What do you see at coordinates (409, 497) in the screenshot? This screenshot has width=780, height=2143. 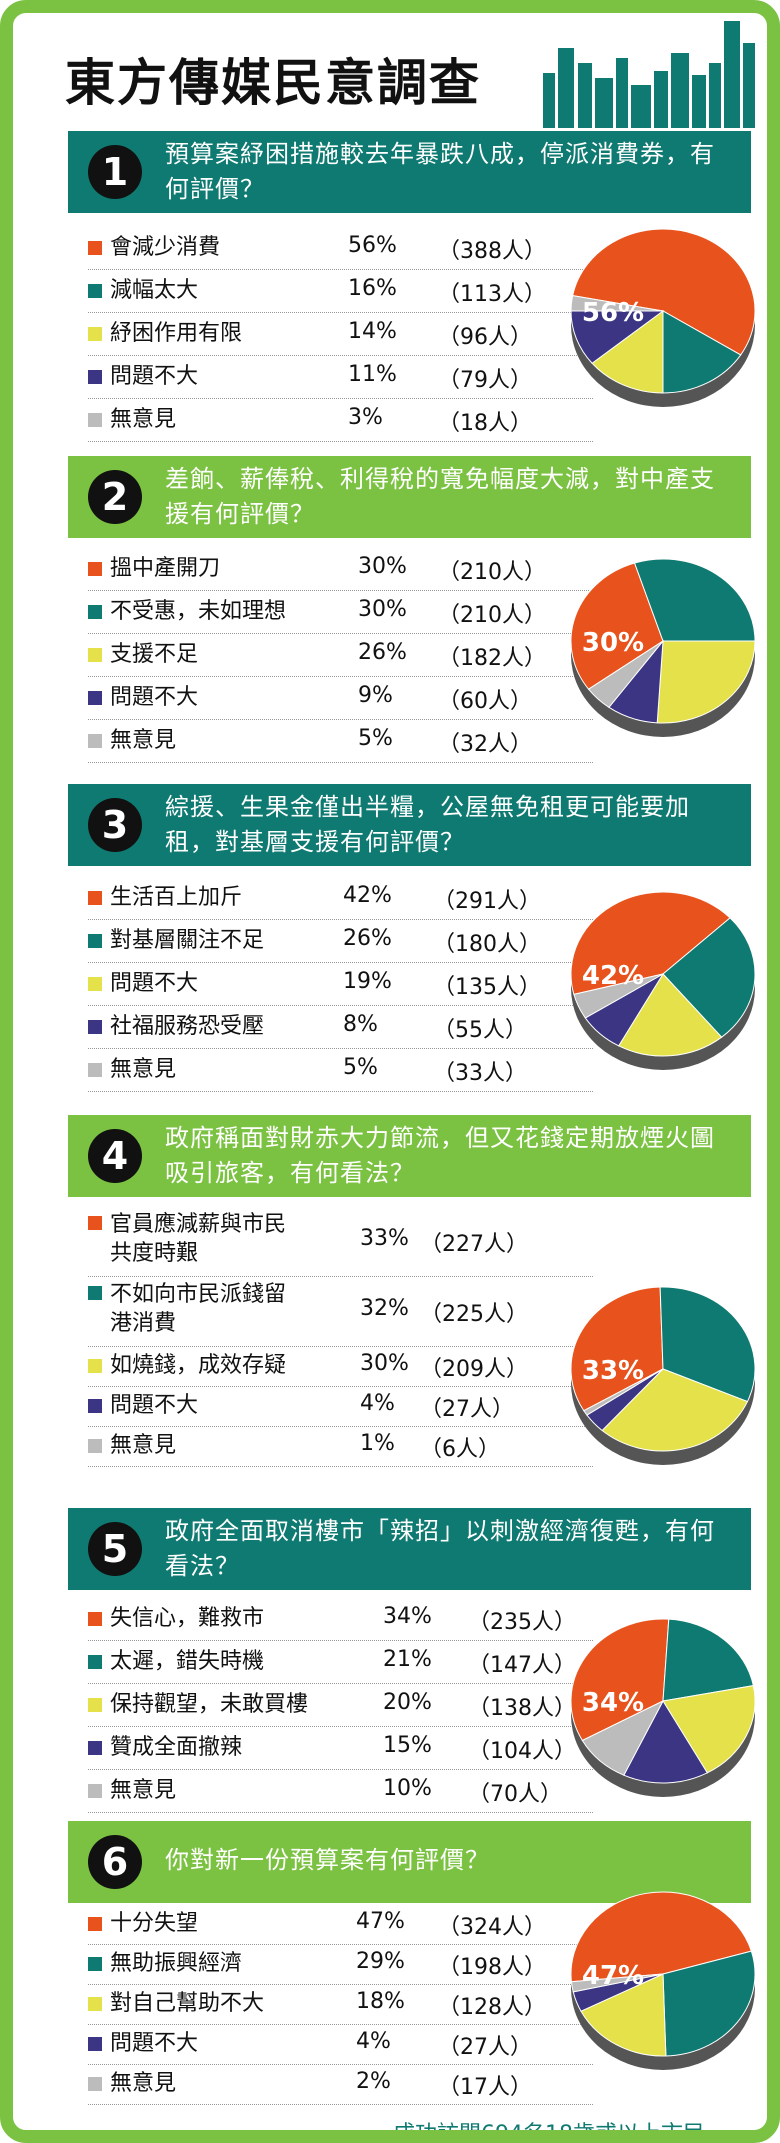 I see `question-header: 2 差餉、薪俸稅、利得稅的寬免幅度大減，對中產支援有何評價？` at bounding box center [409, 497].